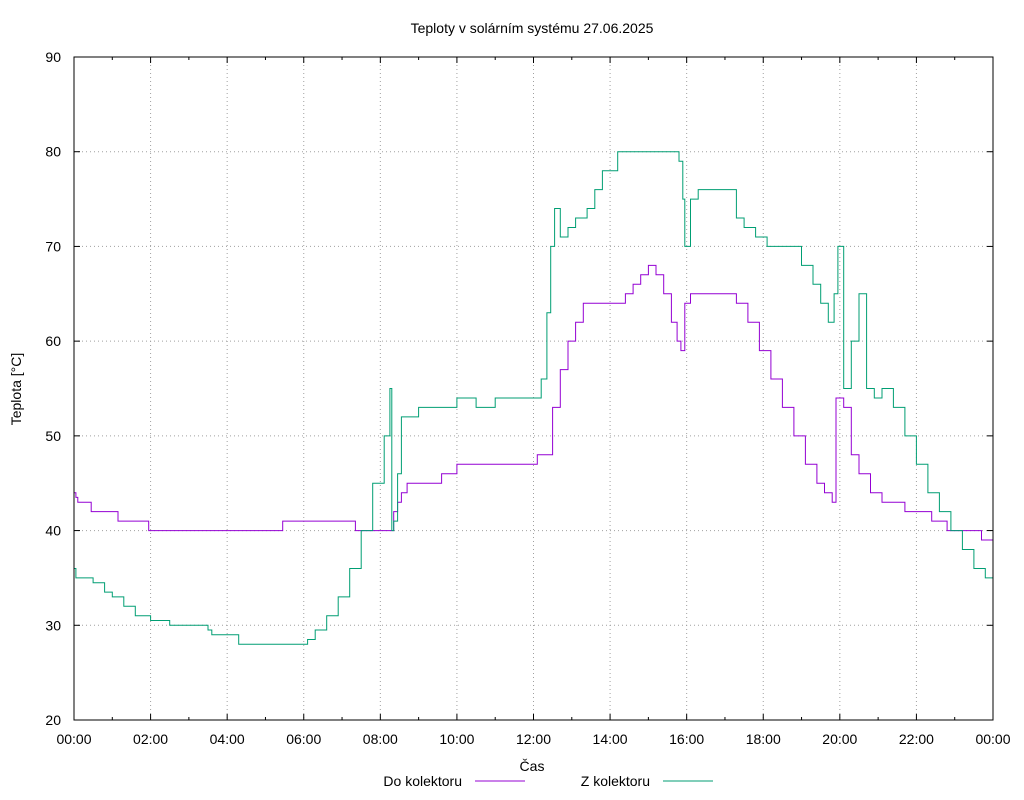 The height and width of the screenshot is (800, 1024). I want to click on x-tick-label: 08:00, so click(380, 739).